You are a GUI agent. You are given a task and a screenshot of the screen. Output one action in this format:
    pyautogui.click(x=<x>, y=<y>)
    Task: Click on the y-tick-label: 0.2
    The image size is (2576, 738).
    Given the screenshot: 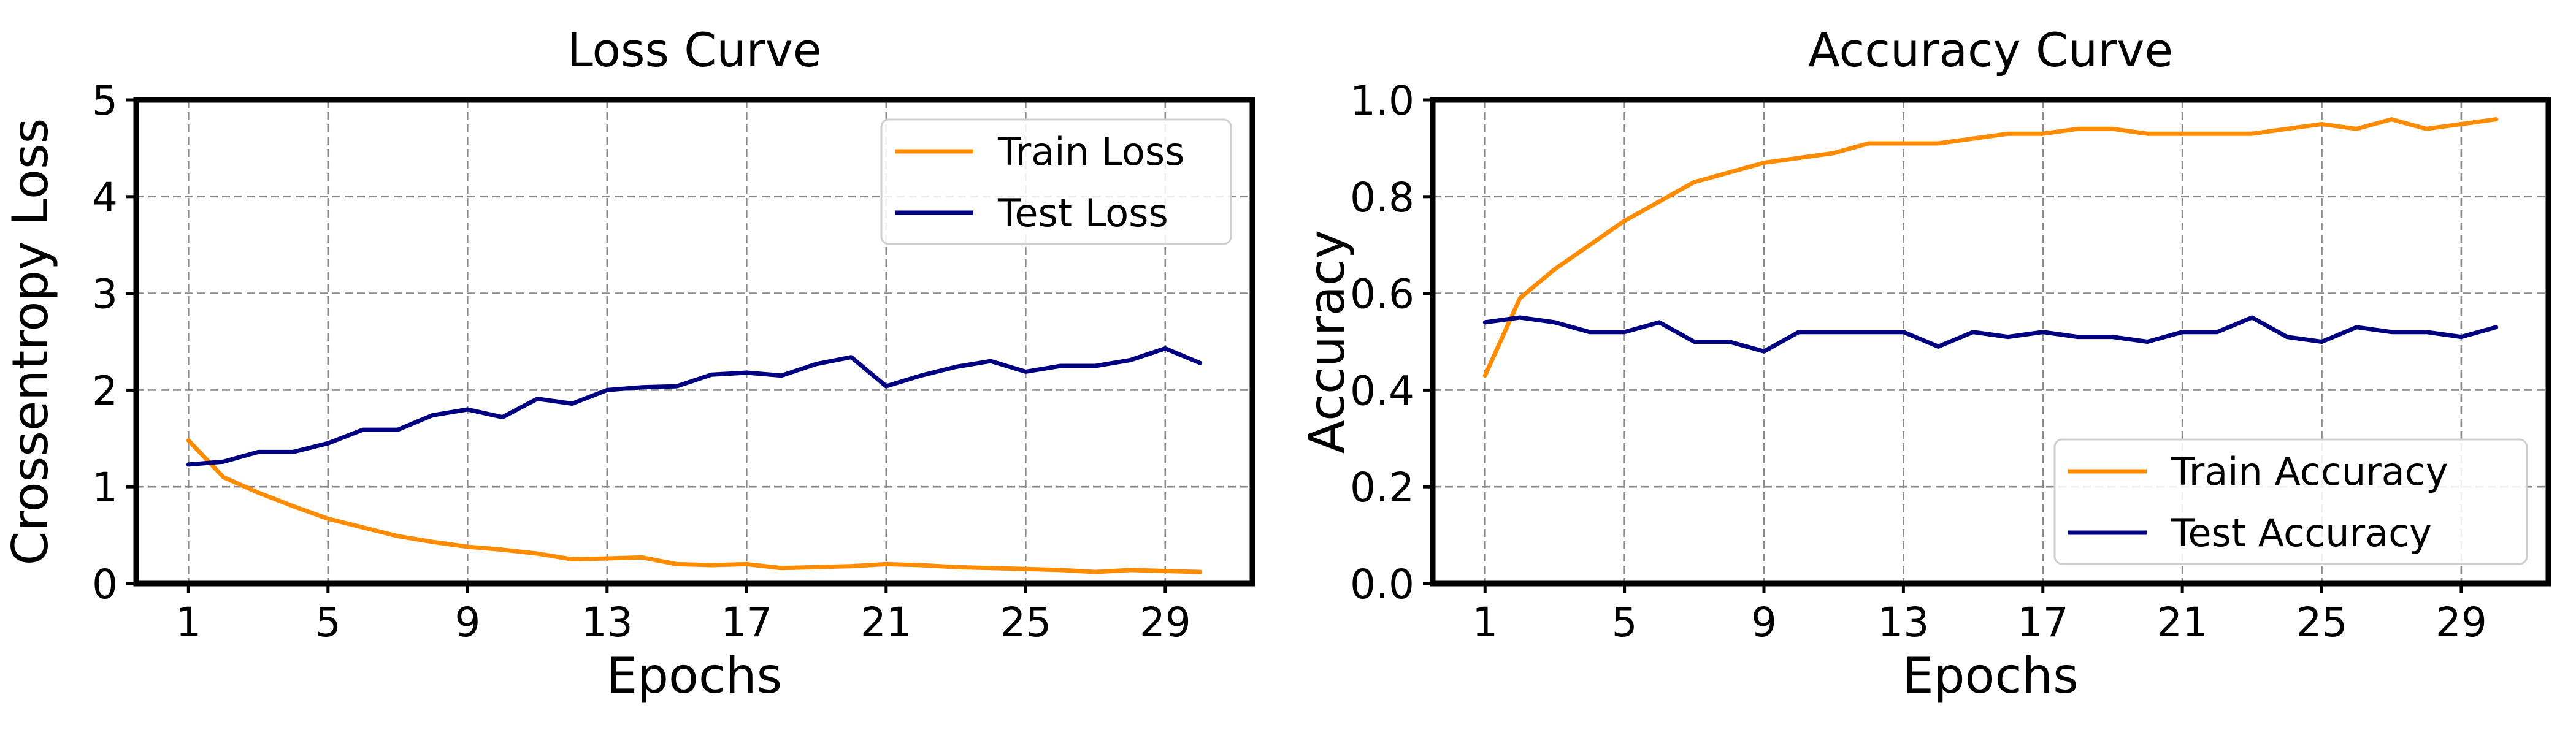 What is the action you would take?
    pyautogui.click(x=1382, y=487)
    